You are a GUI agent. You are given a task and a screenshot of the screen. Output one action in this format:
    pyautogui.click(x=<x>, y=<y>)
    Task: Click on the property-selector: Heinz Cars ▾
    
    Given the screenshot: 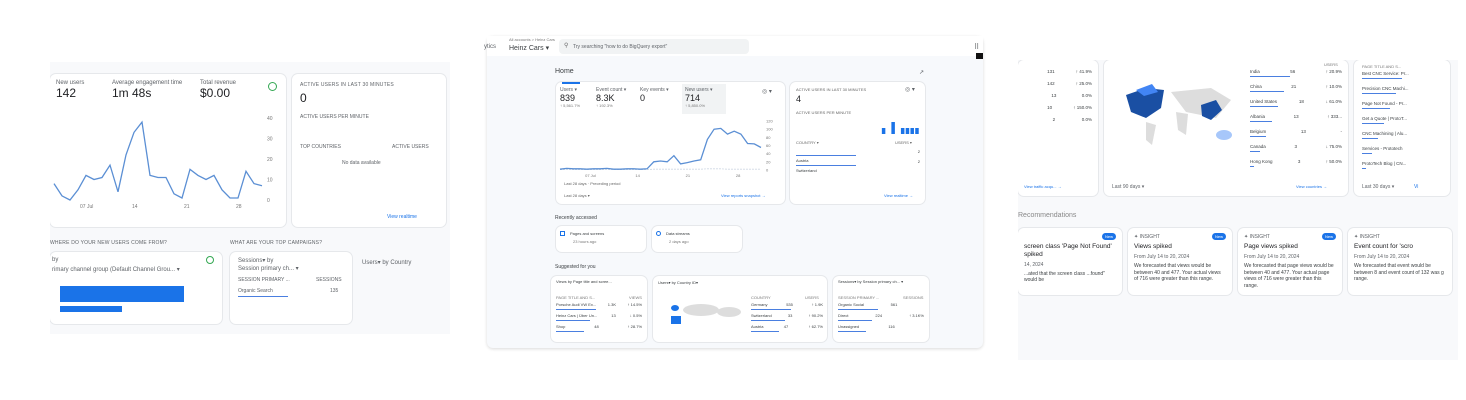 What is the action you would take?
    pyautogui.click(x=529, y=48)
    